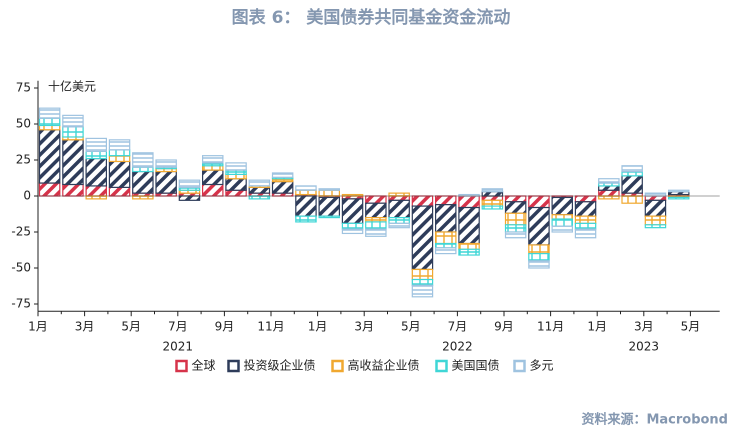  What do you see at coordinates (644, 347) in the screenshot?
I see `year-label: 2023` at bounding box center [644, 347].